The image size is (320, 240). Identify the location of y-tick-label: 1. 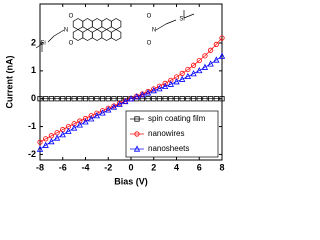
(33, 70).